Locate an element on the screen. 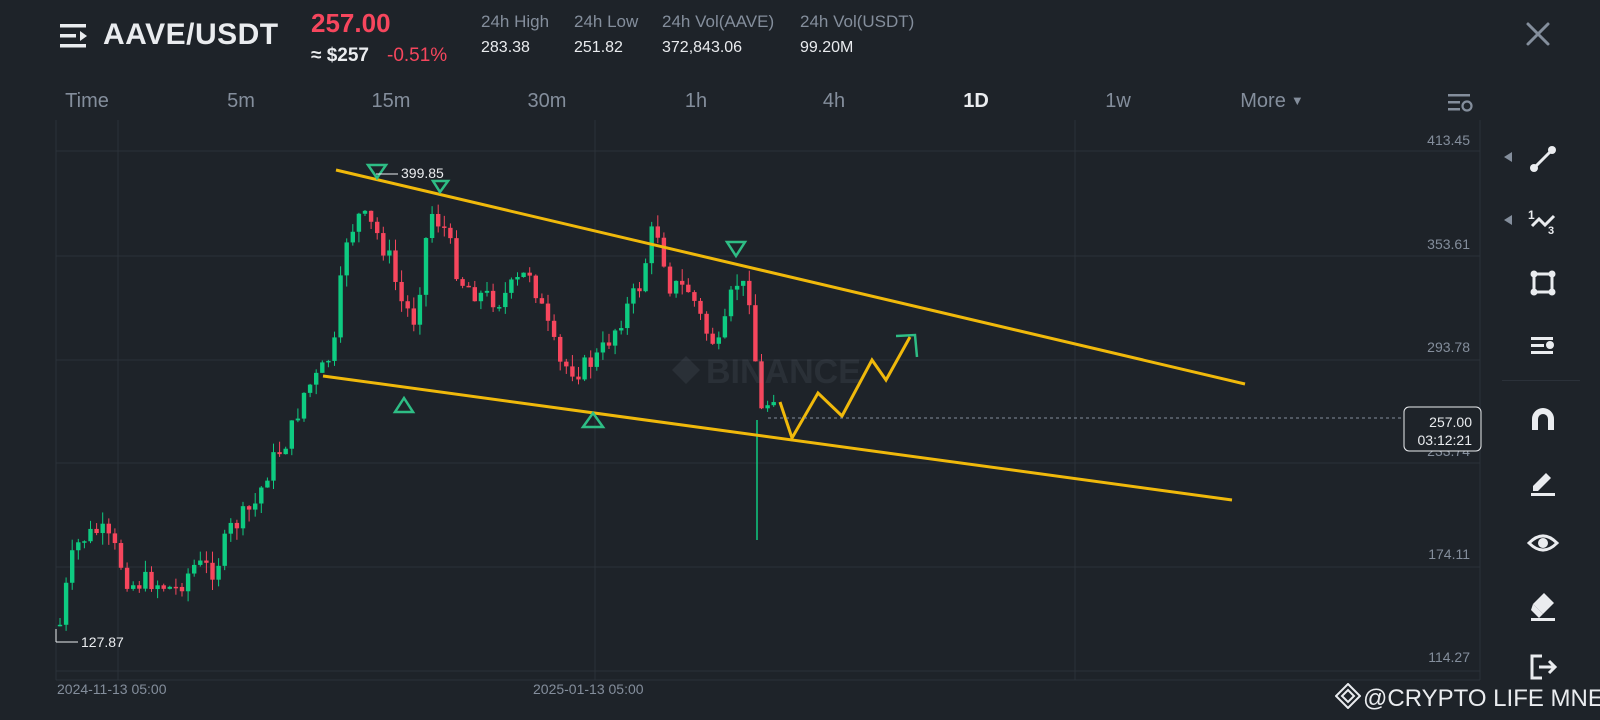 The image size is (1600, 720). stat-label: 24h Vol(USDT) is located at coordinates (857, 21).